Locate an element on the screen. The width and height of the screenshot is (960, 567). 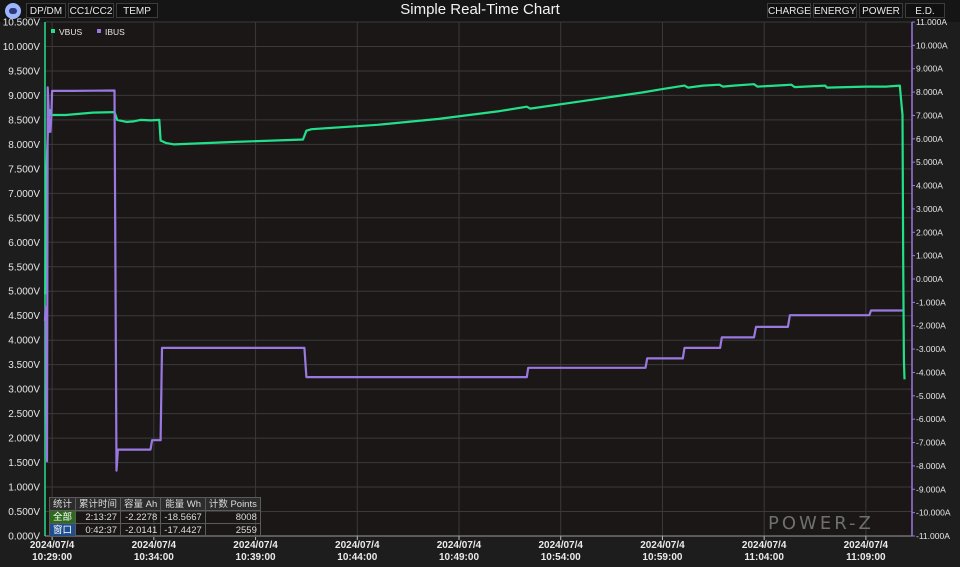
chart-title: Simple Real-Time Chart is located at coordinates (480, 9).